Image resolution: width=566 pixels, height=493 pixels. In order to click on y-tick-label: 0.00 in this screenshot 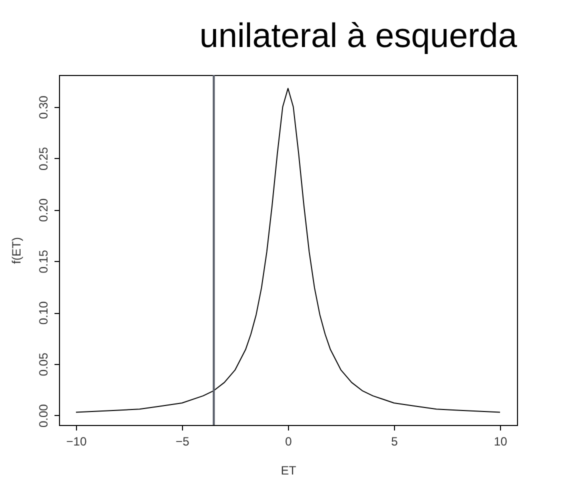, I will do `click(43, 416)`.